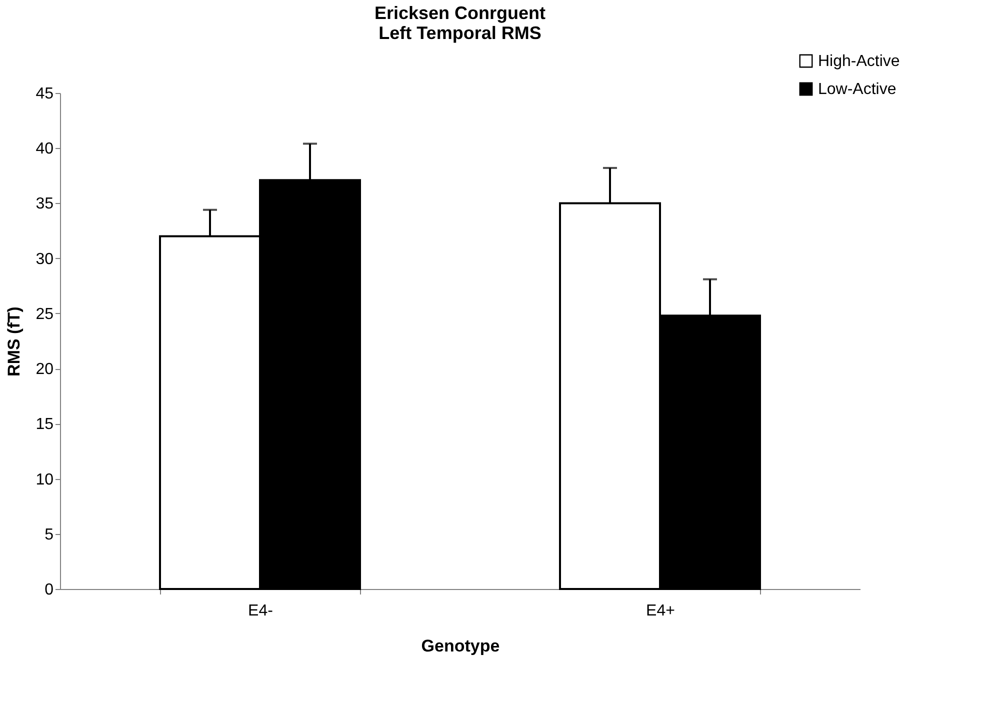 The image size is (992, 702). Describe the element at coordinates (859, 61) in the screenshot. I see `legend-label: High-Active` at that location.